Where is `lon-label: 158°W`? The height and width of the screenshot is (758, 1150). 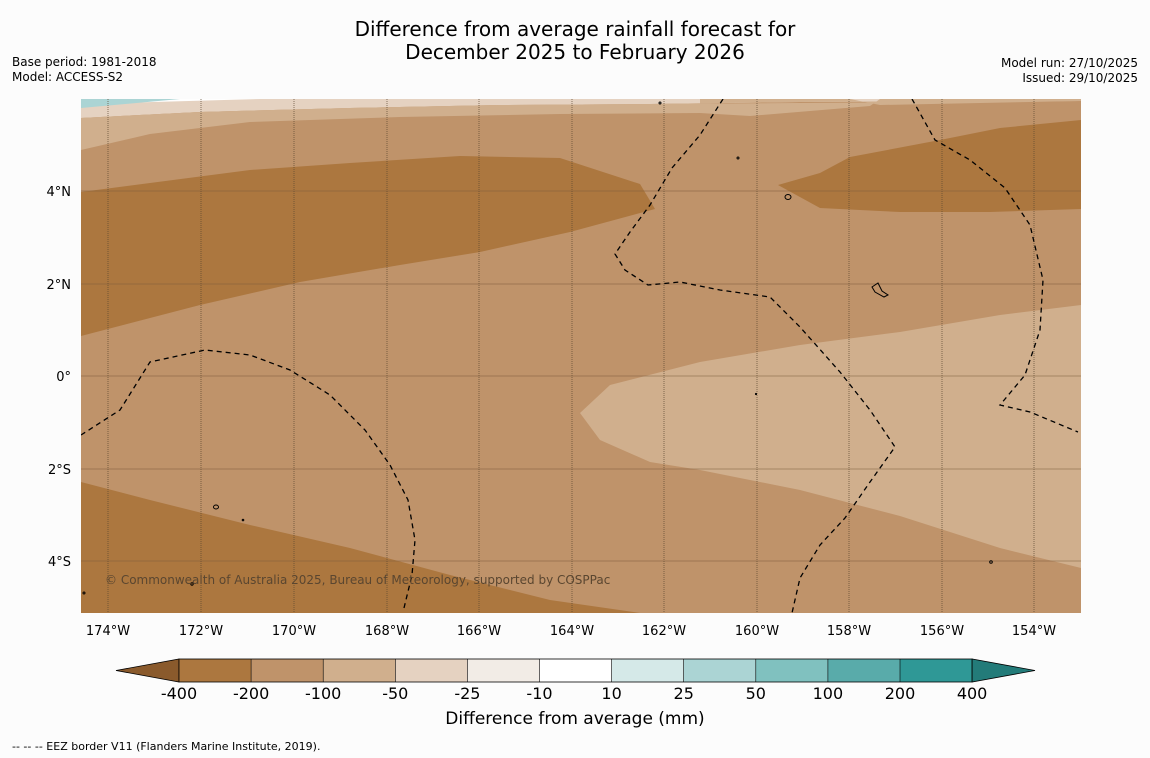
lon-label: 158°W is located at coordinates (849, 631).